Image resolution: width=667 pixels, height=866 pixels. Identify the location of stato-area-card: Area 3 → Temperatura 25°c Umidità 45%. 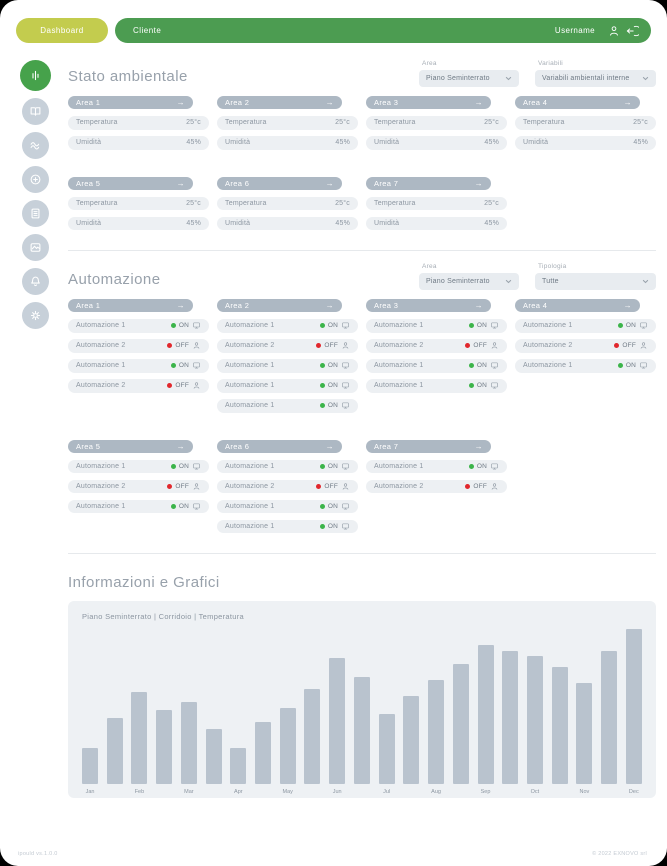
(436, 123).